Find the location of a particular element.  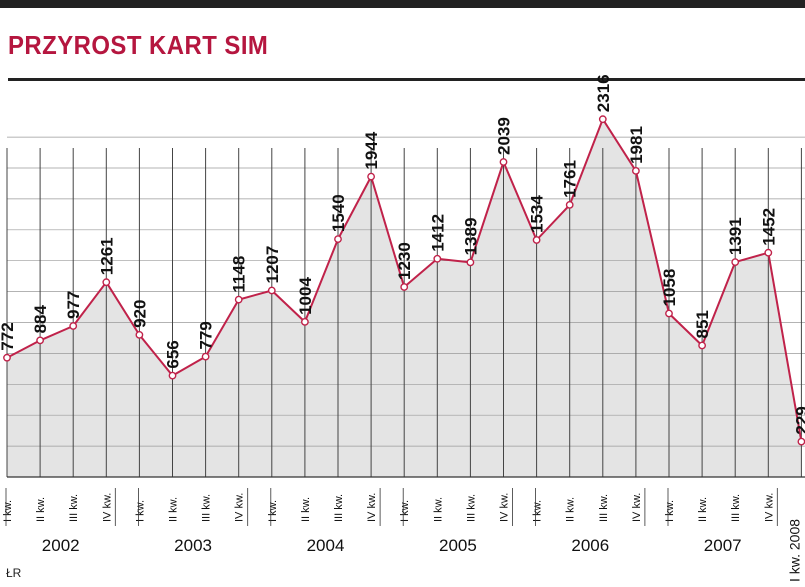

data-label: 1148 is located at coordinates (239, 274).